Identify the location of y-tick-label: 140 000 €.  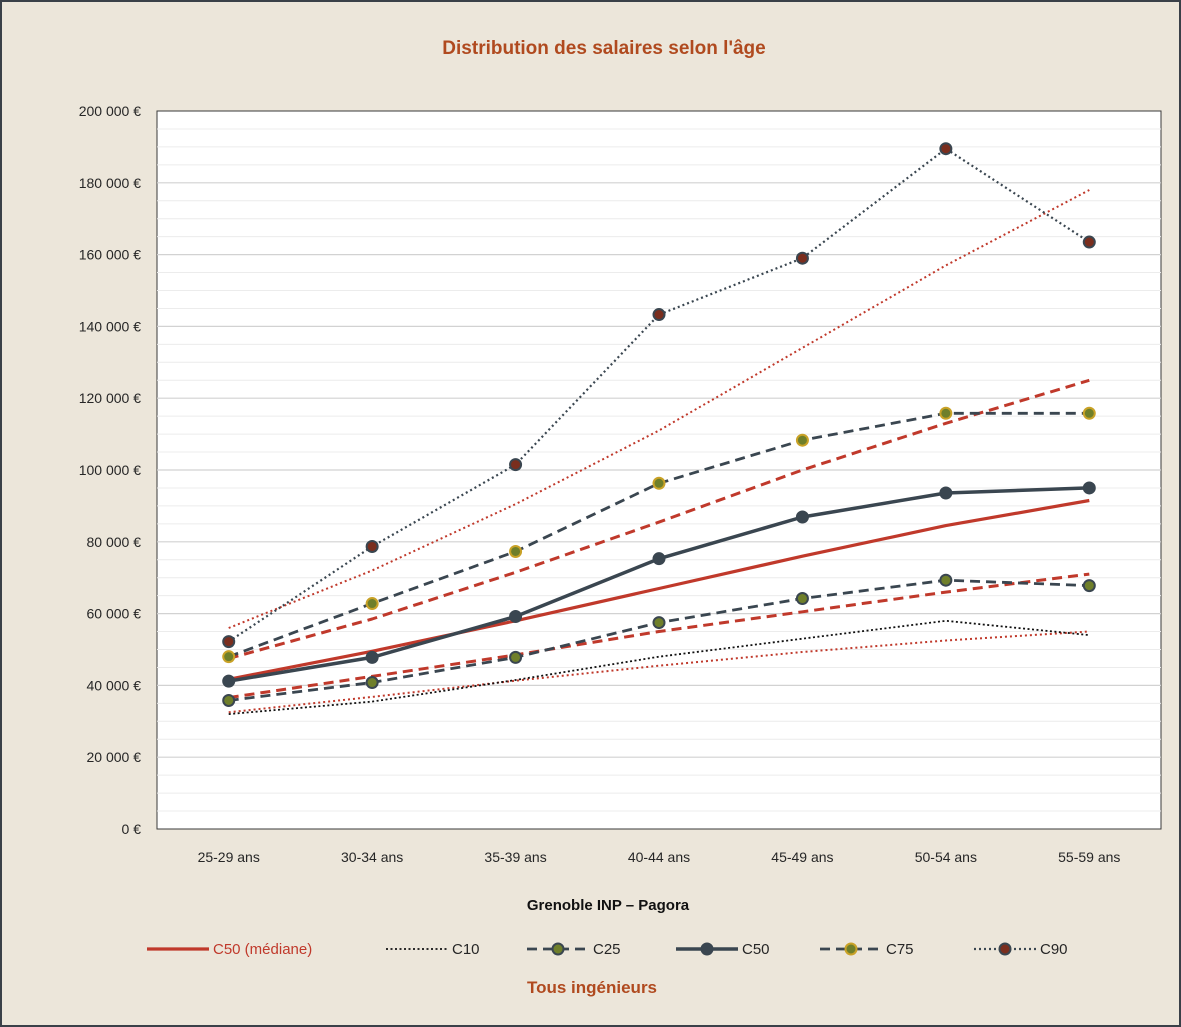
(110, 326).